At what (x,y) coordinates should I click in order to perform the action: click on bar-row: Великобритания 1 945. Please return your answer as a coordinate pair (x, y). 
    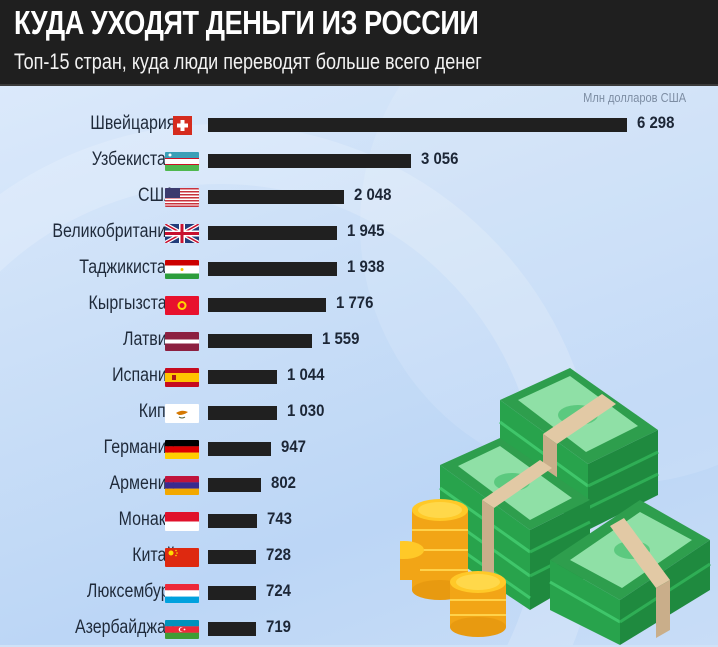
    Looking at the image, I should click on (359, 233).